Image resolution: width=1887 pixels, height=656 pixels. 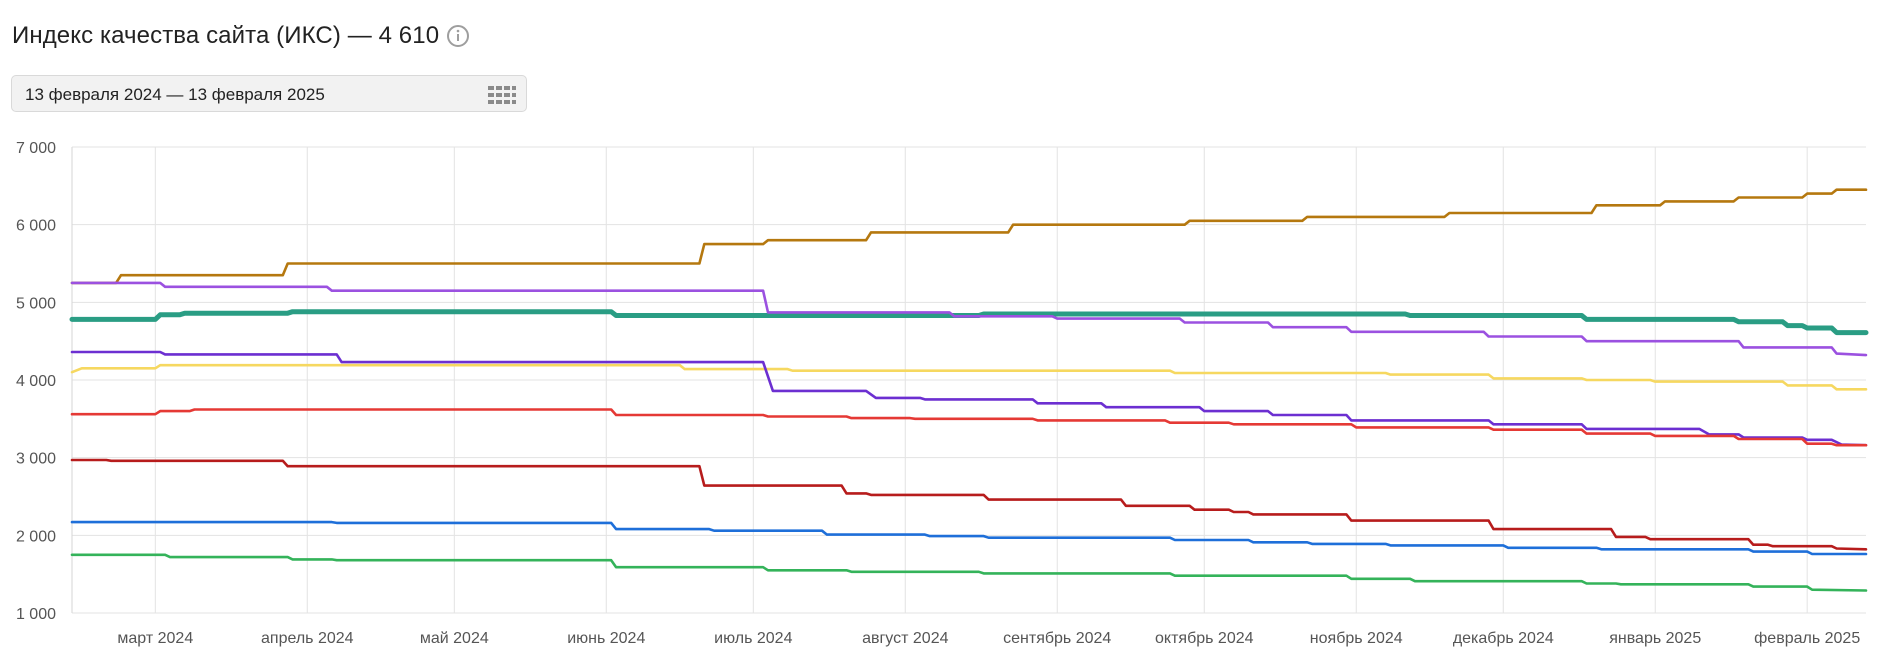 I want to click on x-tick-label: август 2024, so click(x=905, y=638).